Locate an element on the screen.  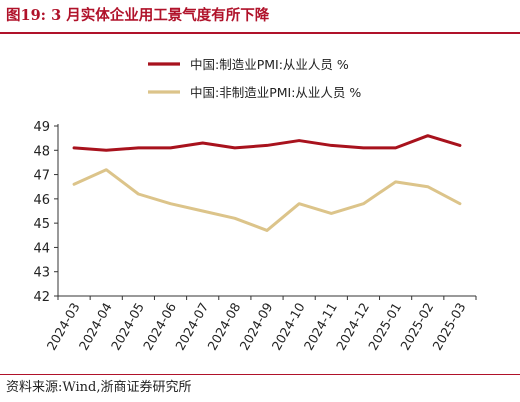
source-note: 资料来源:Wind,浙商证券研究所 is located at coordinates (99, 387).